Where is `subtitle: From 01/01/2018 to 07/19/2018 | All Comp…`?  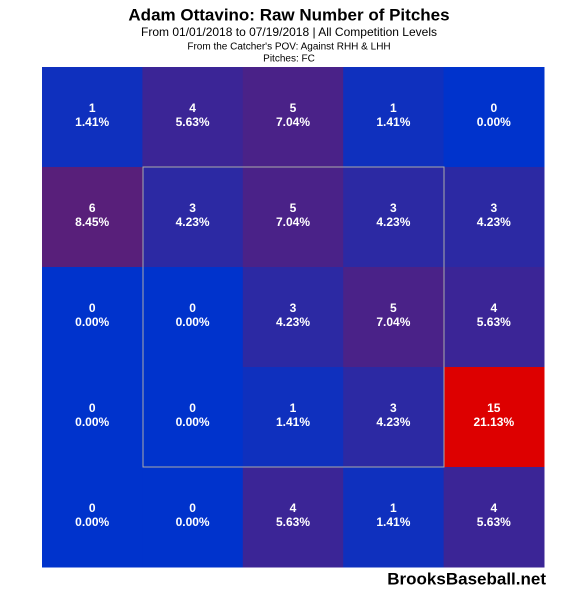
subtitle: From 01/01/2018 to 07/19/2018 | All Comp… is located at coordinates (289, 32).